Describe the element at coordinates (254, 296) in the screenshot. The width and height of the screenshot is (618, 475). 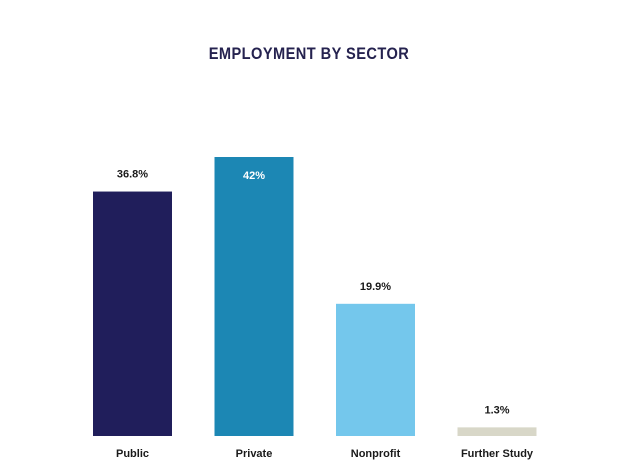
I see `bar-private` at that location.